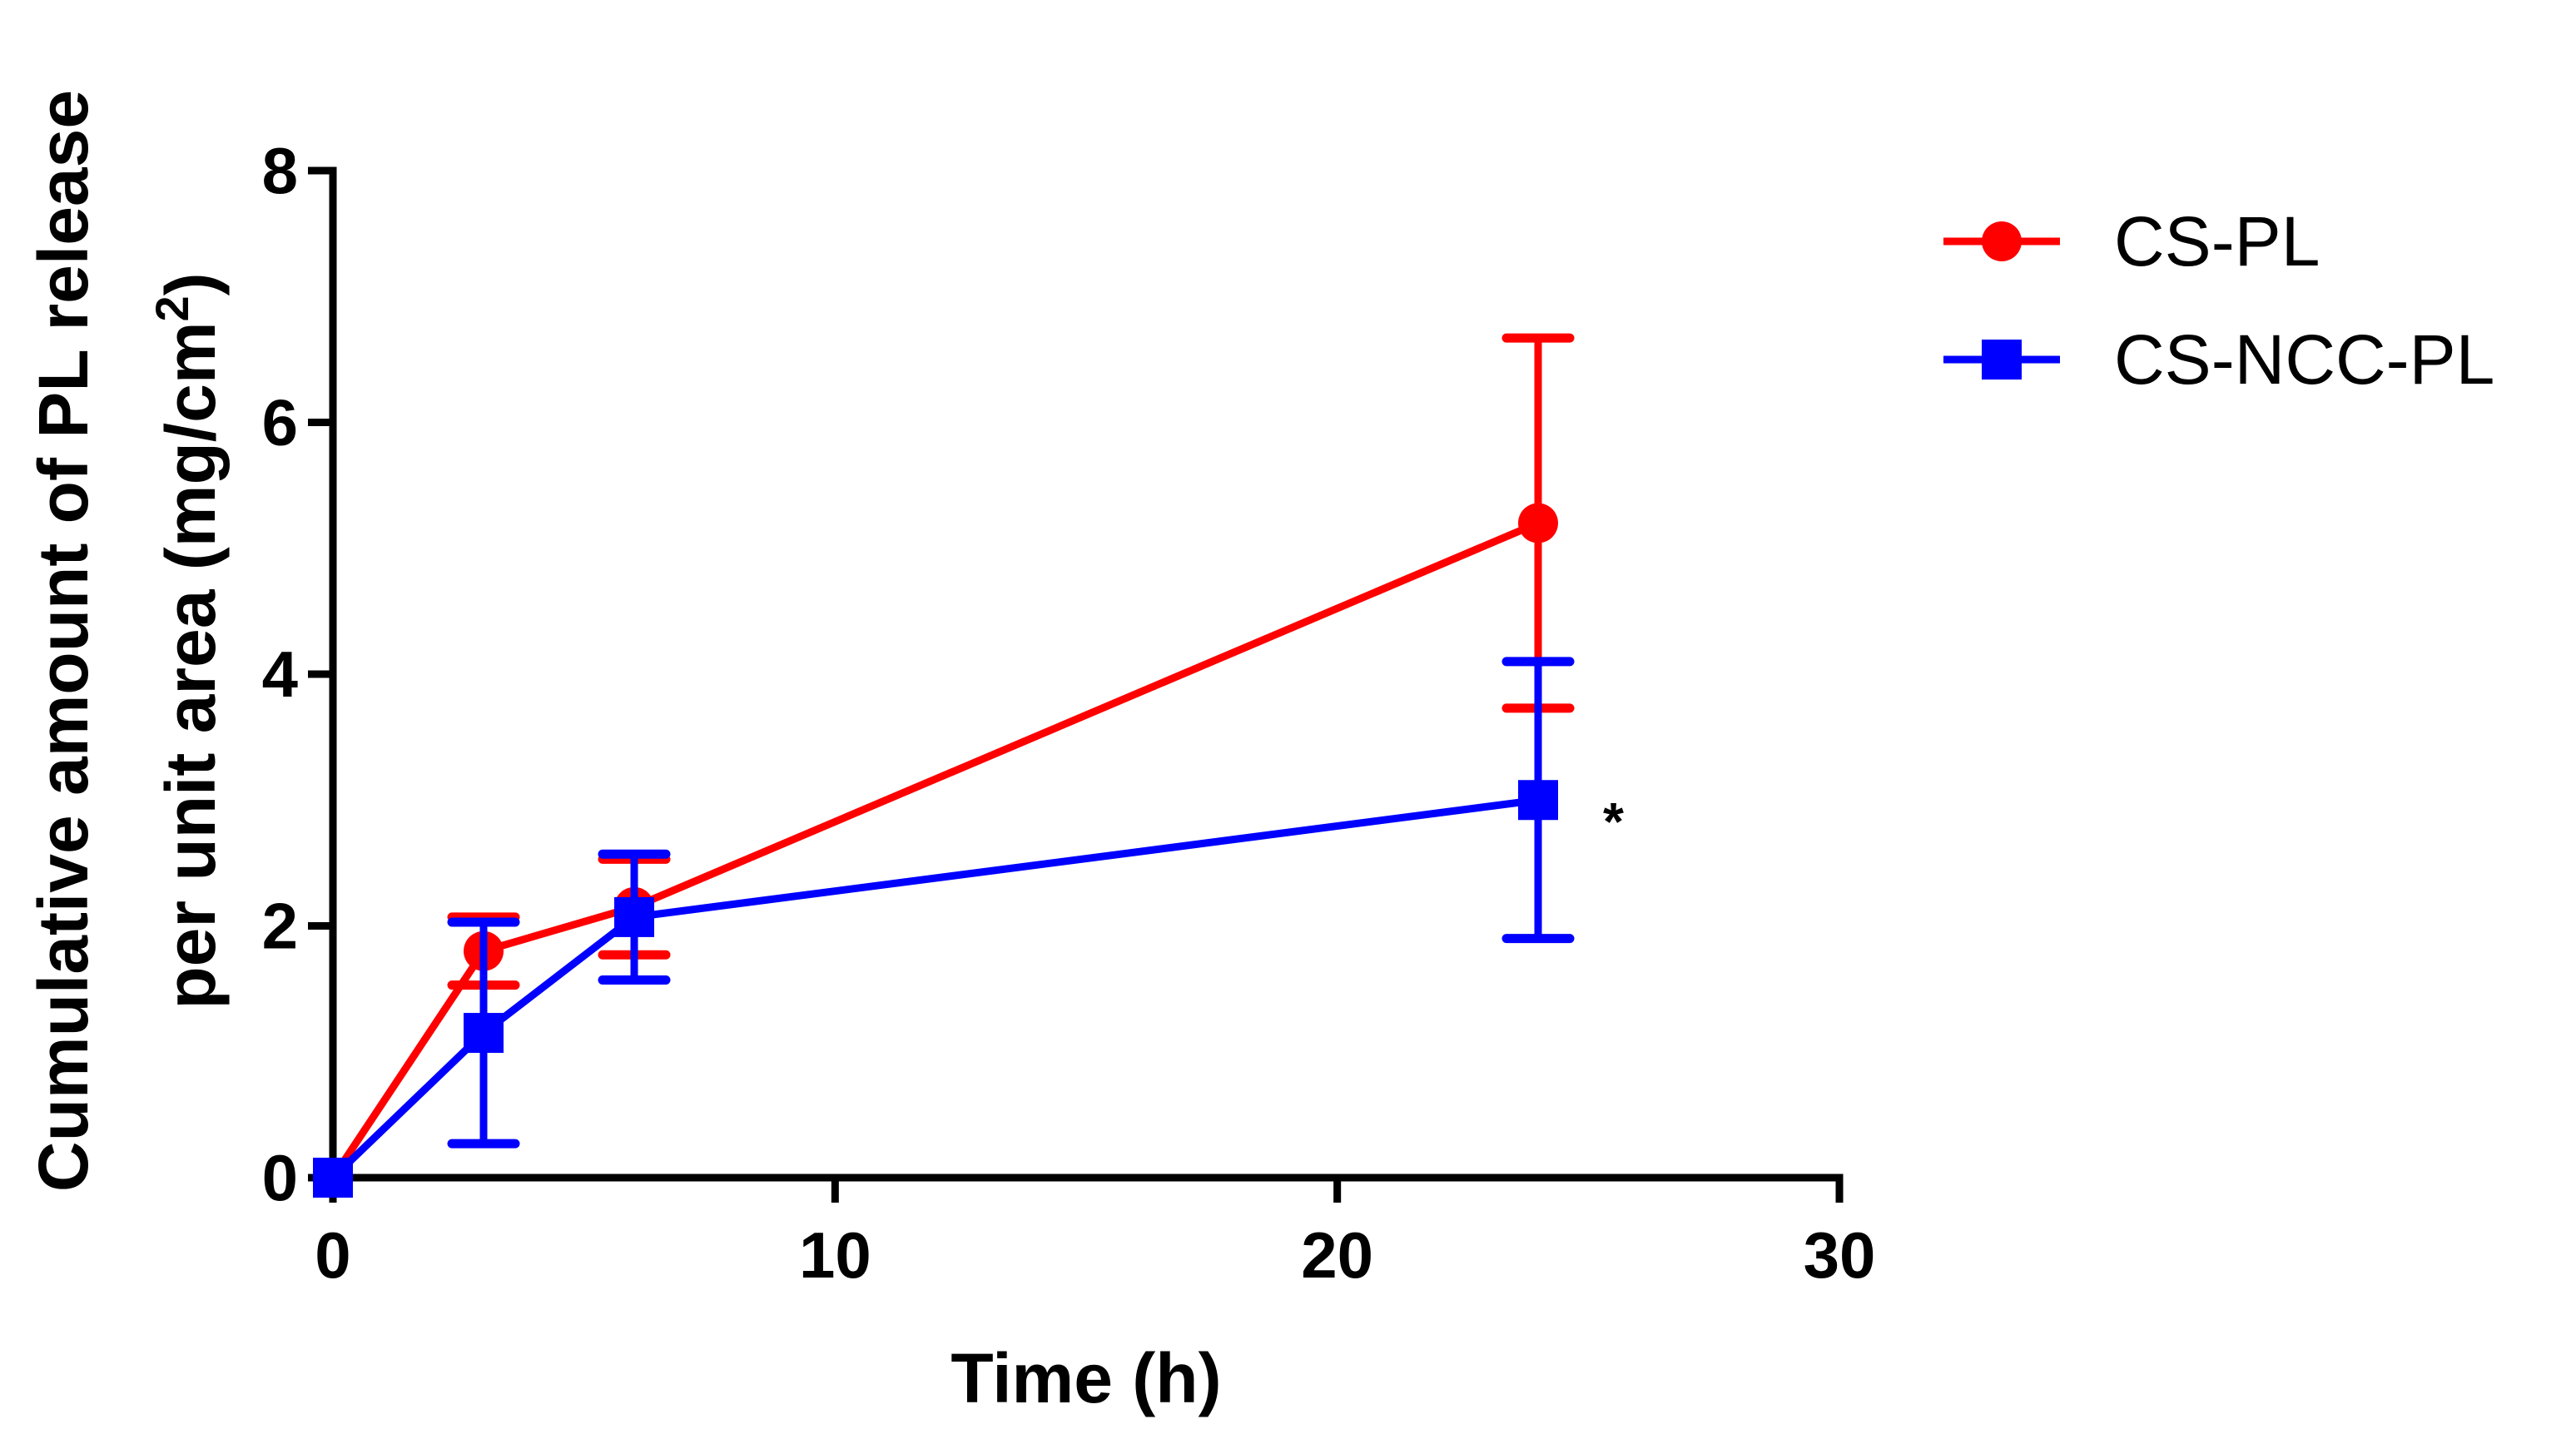 The height and width of the screenshot is (1444, 2576). Describe the element at coordinates (1840, 1255) in the screenshot. I see `x-tick-label: 30` at that location.